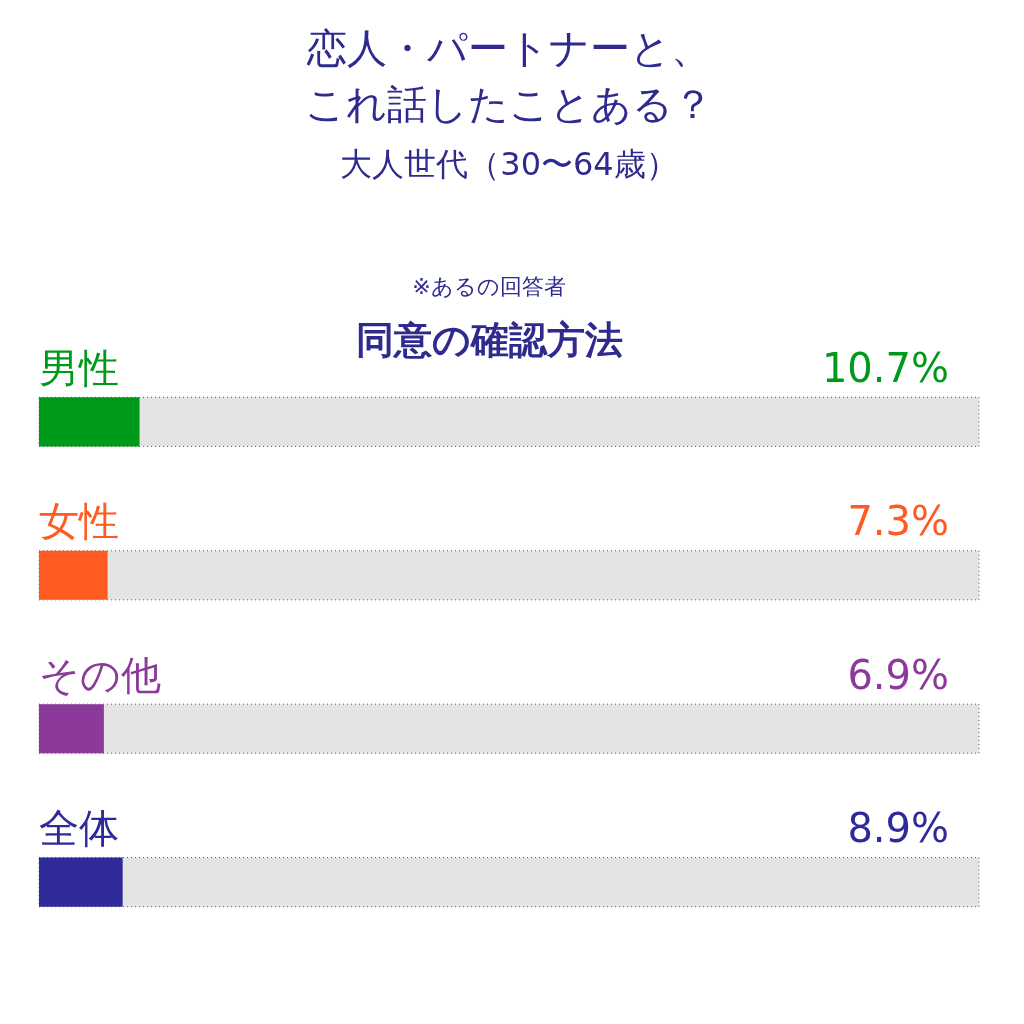 The image size is (1024, 1024). I want to click on annotation: ※あるの回答者, so click(489, 286).